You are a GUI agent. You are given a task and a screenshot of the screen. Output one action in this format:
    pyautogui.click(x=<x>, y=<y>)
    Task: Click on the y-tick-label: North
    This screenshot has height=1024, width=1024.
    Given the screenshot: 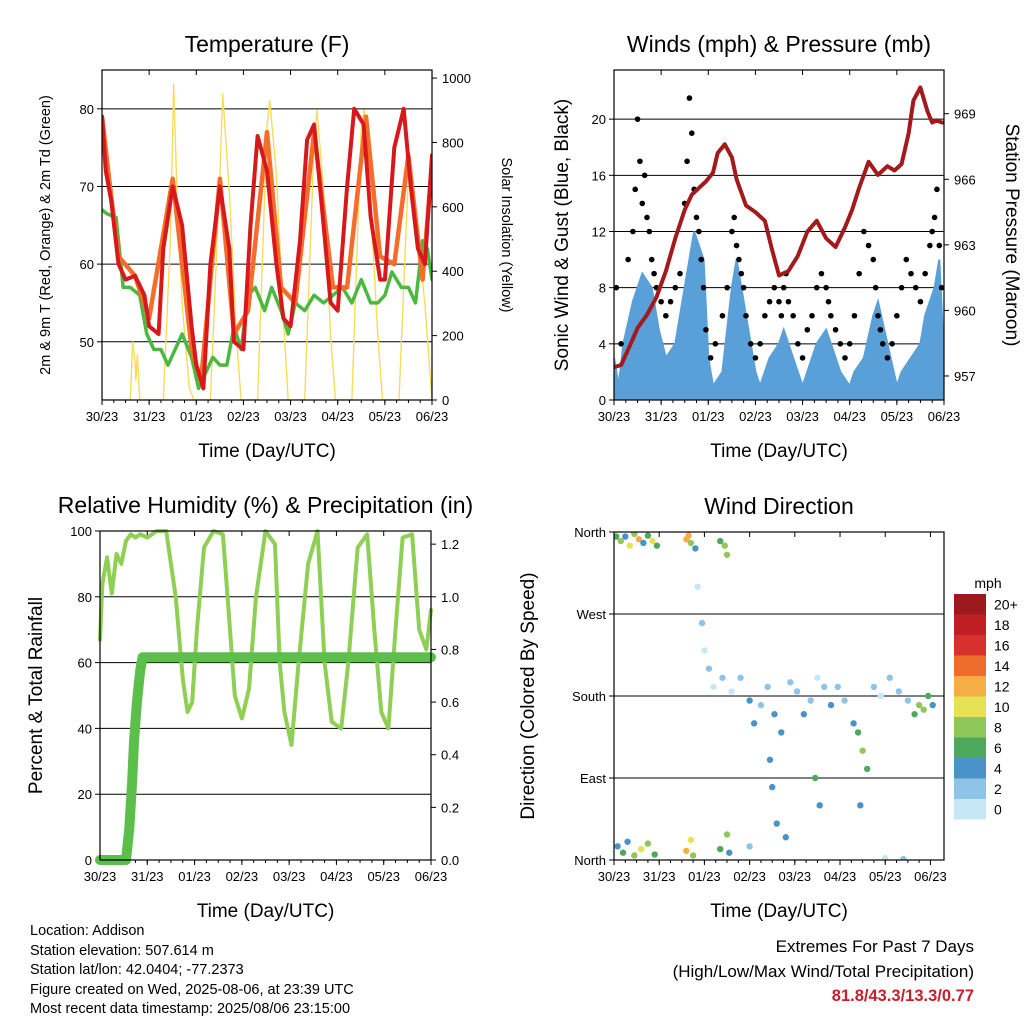 What is the action you would take?
    pyautogui.click(x=590, y=860)
    